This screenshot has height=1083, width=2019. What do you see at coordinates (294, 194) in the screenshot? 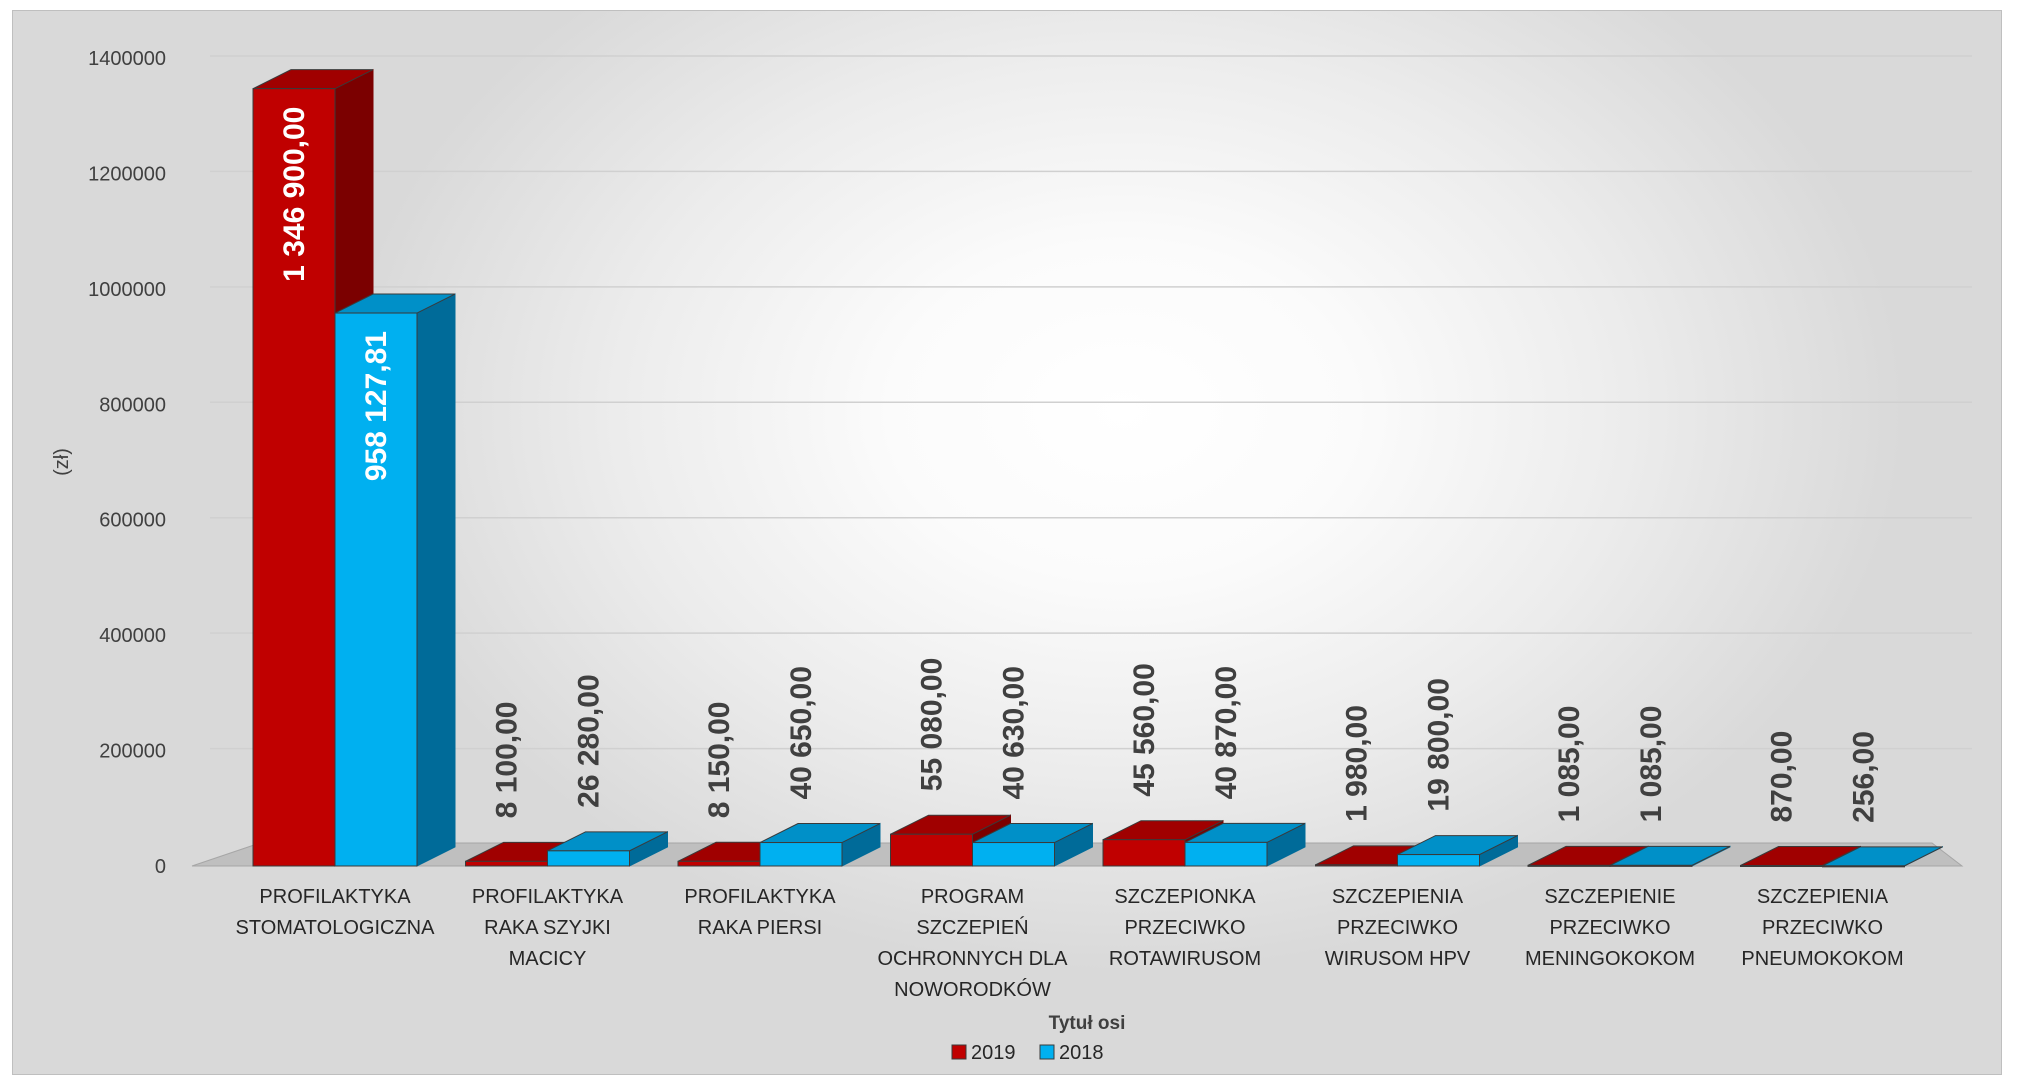
I see `data-label: 1 346 900,00` at bounding box center [294, 194].